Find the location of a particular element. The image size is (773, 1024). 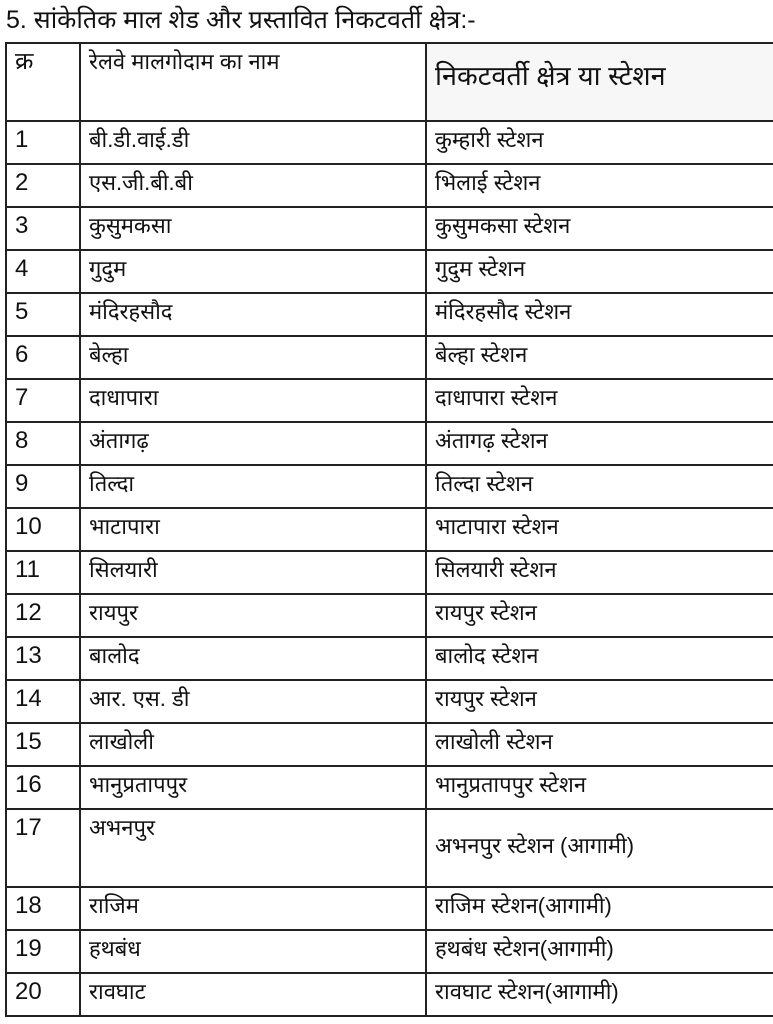

cell-goods-shed-name: बालोद is located at coordinates (253, 658).